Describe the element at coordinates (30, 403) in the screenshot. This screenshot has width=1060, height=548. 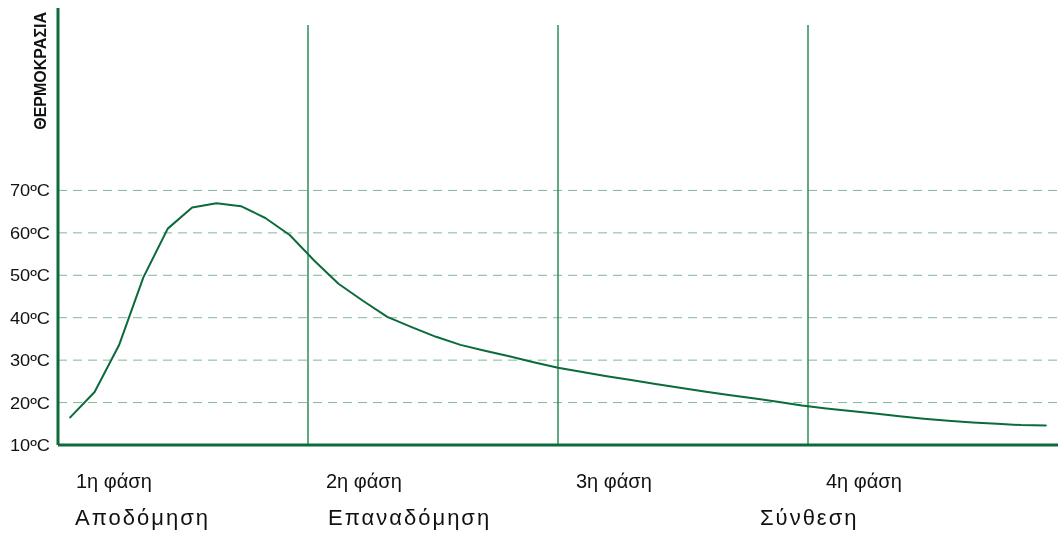
I see `y-tick-label: 20ºC` at that location.